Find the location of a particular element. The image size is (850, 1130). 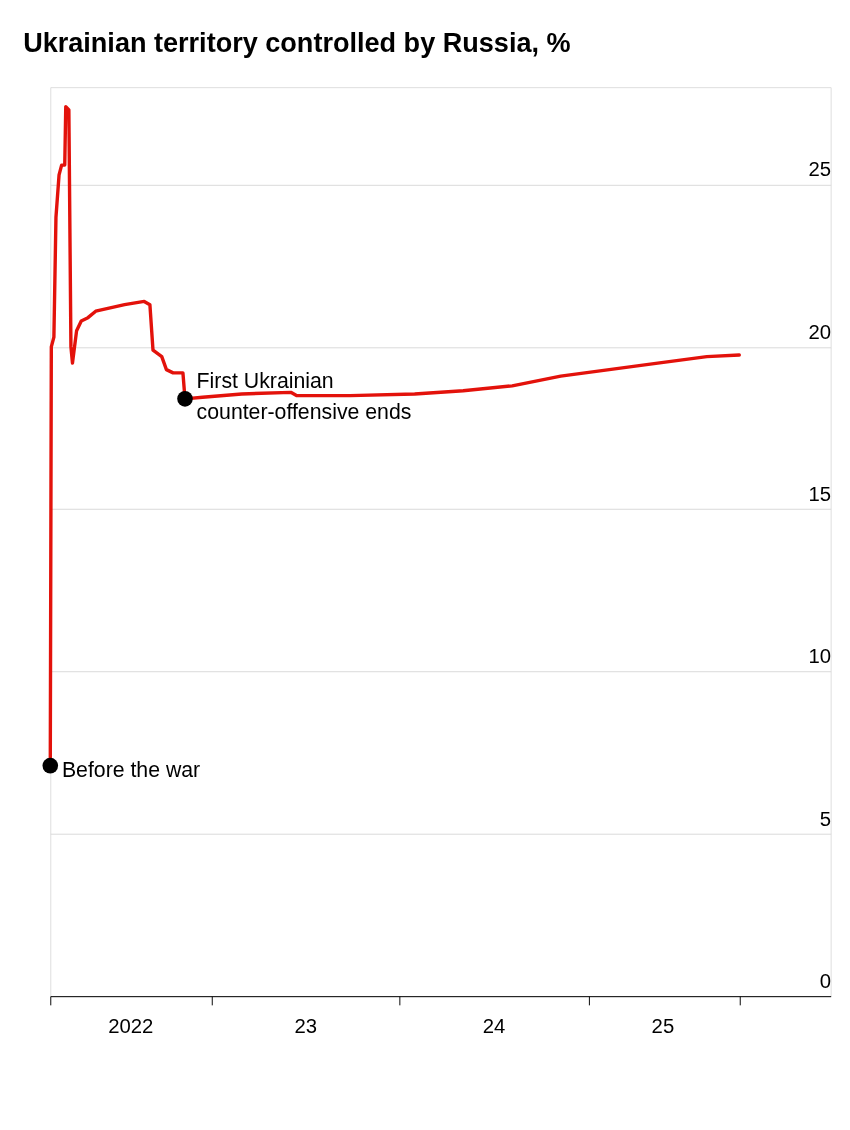

x-tick-label: 23 is located at coordinates (306, 1026).